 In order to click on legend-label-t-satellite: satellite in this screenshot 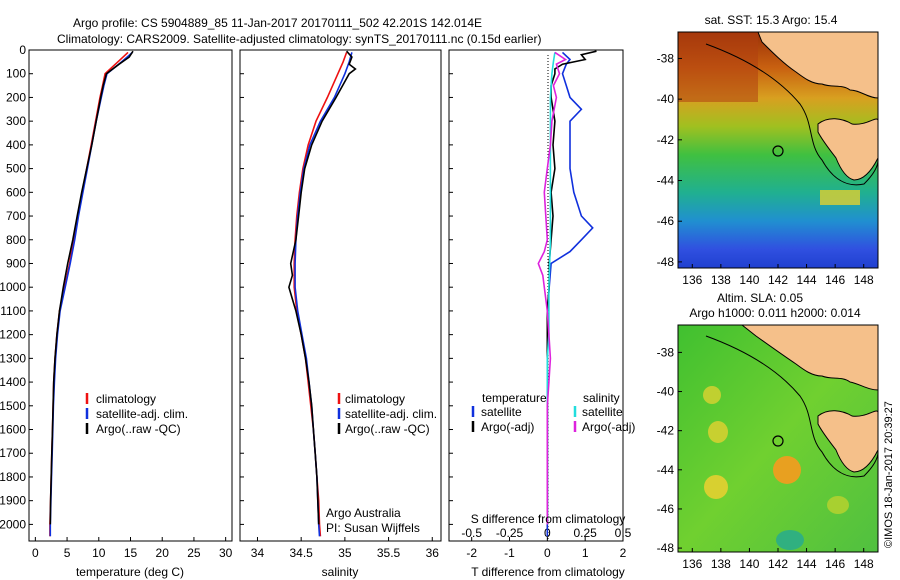, I will do `click(501, 412)`.